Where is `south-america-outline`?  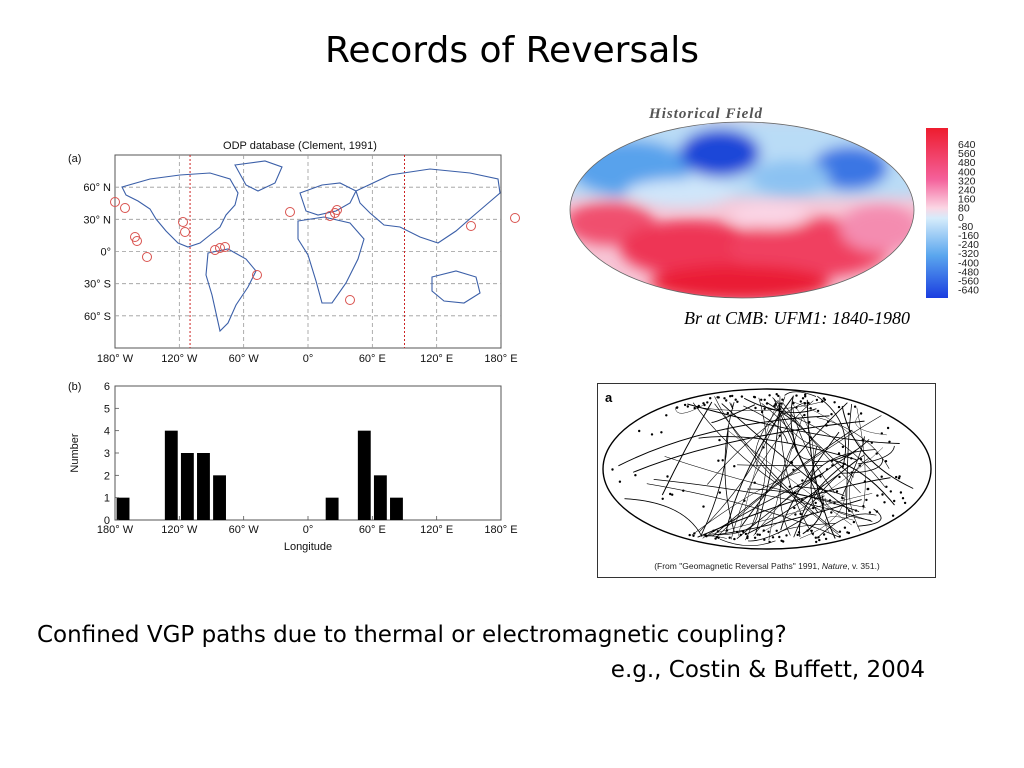 south-america-outline is located at coordinates (231, 290).